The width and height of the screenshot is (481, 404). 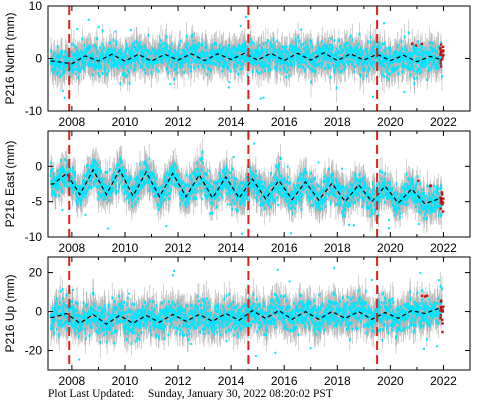 What do you see at coordinates (337, 122) in the screenshot?
I see `x-tick-label: 2018` at bounding box center [337, 122].